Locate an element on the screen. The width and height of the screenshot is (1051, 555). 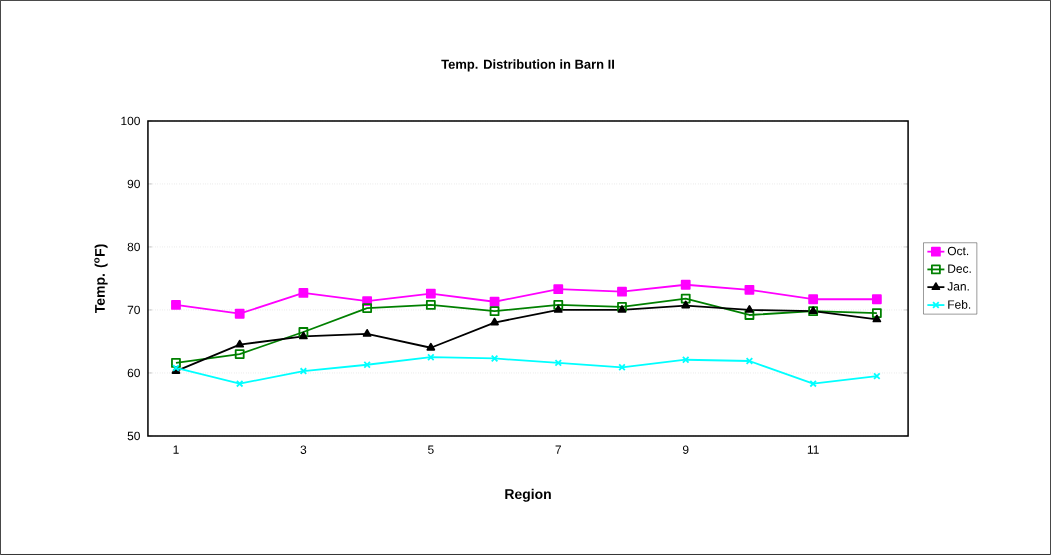
y-tick-label: 100 is located at coordinates (130, 121).